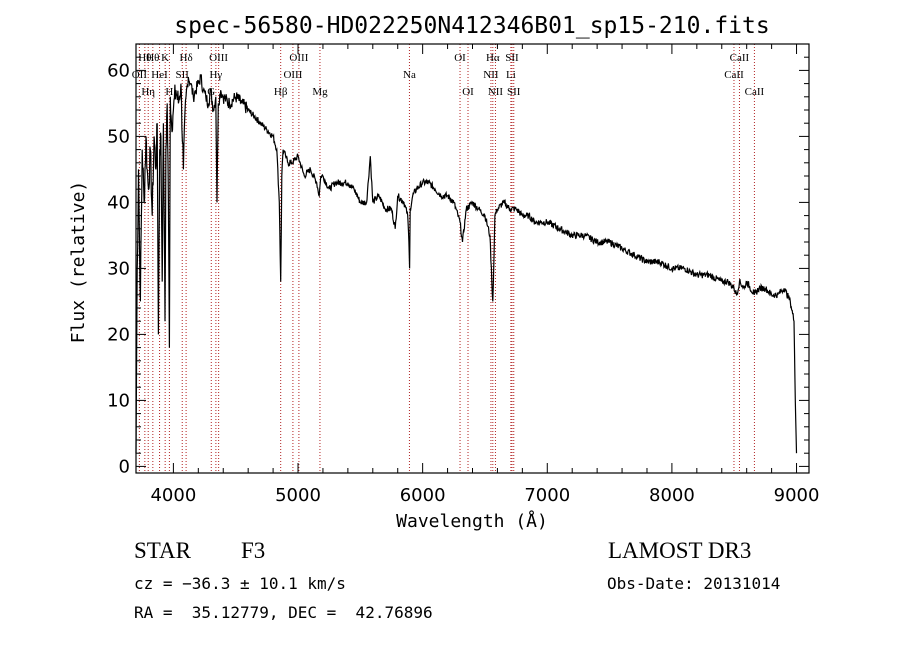  I want to click on line-label: Hδ, so click(186, 58).